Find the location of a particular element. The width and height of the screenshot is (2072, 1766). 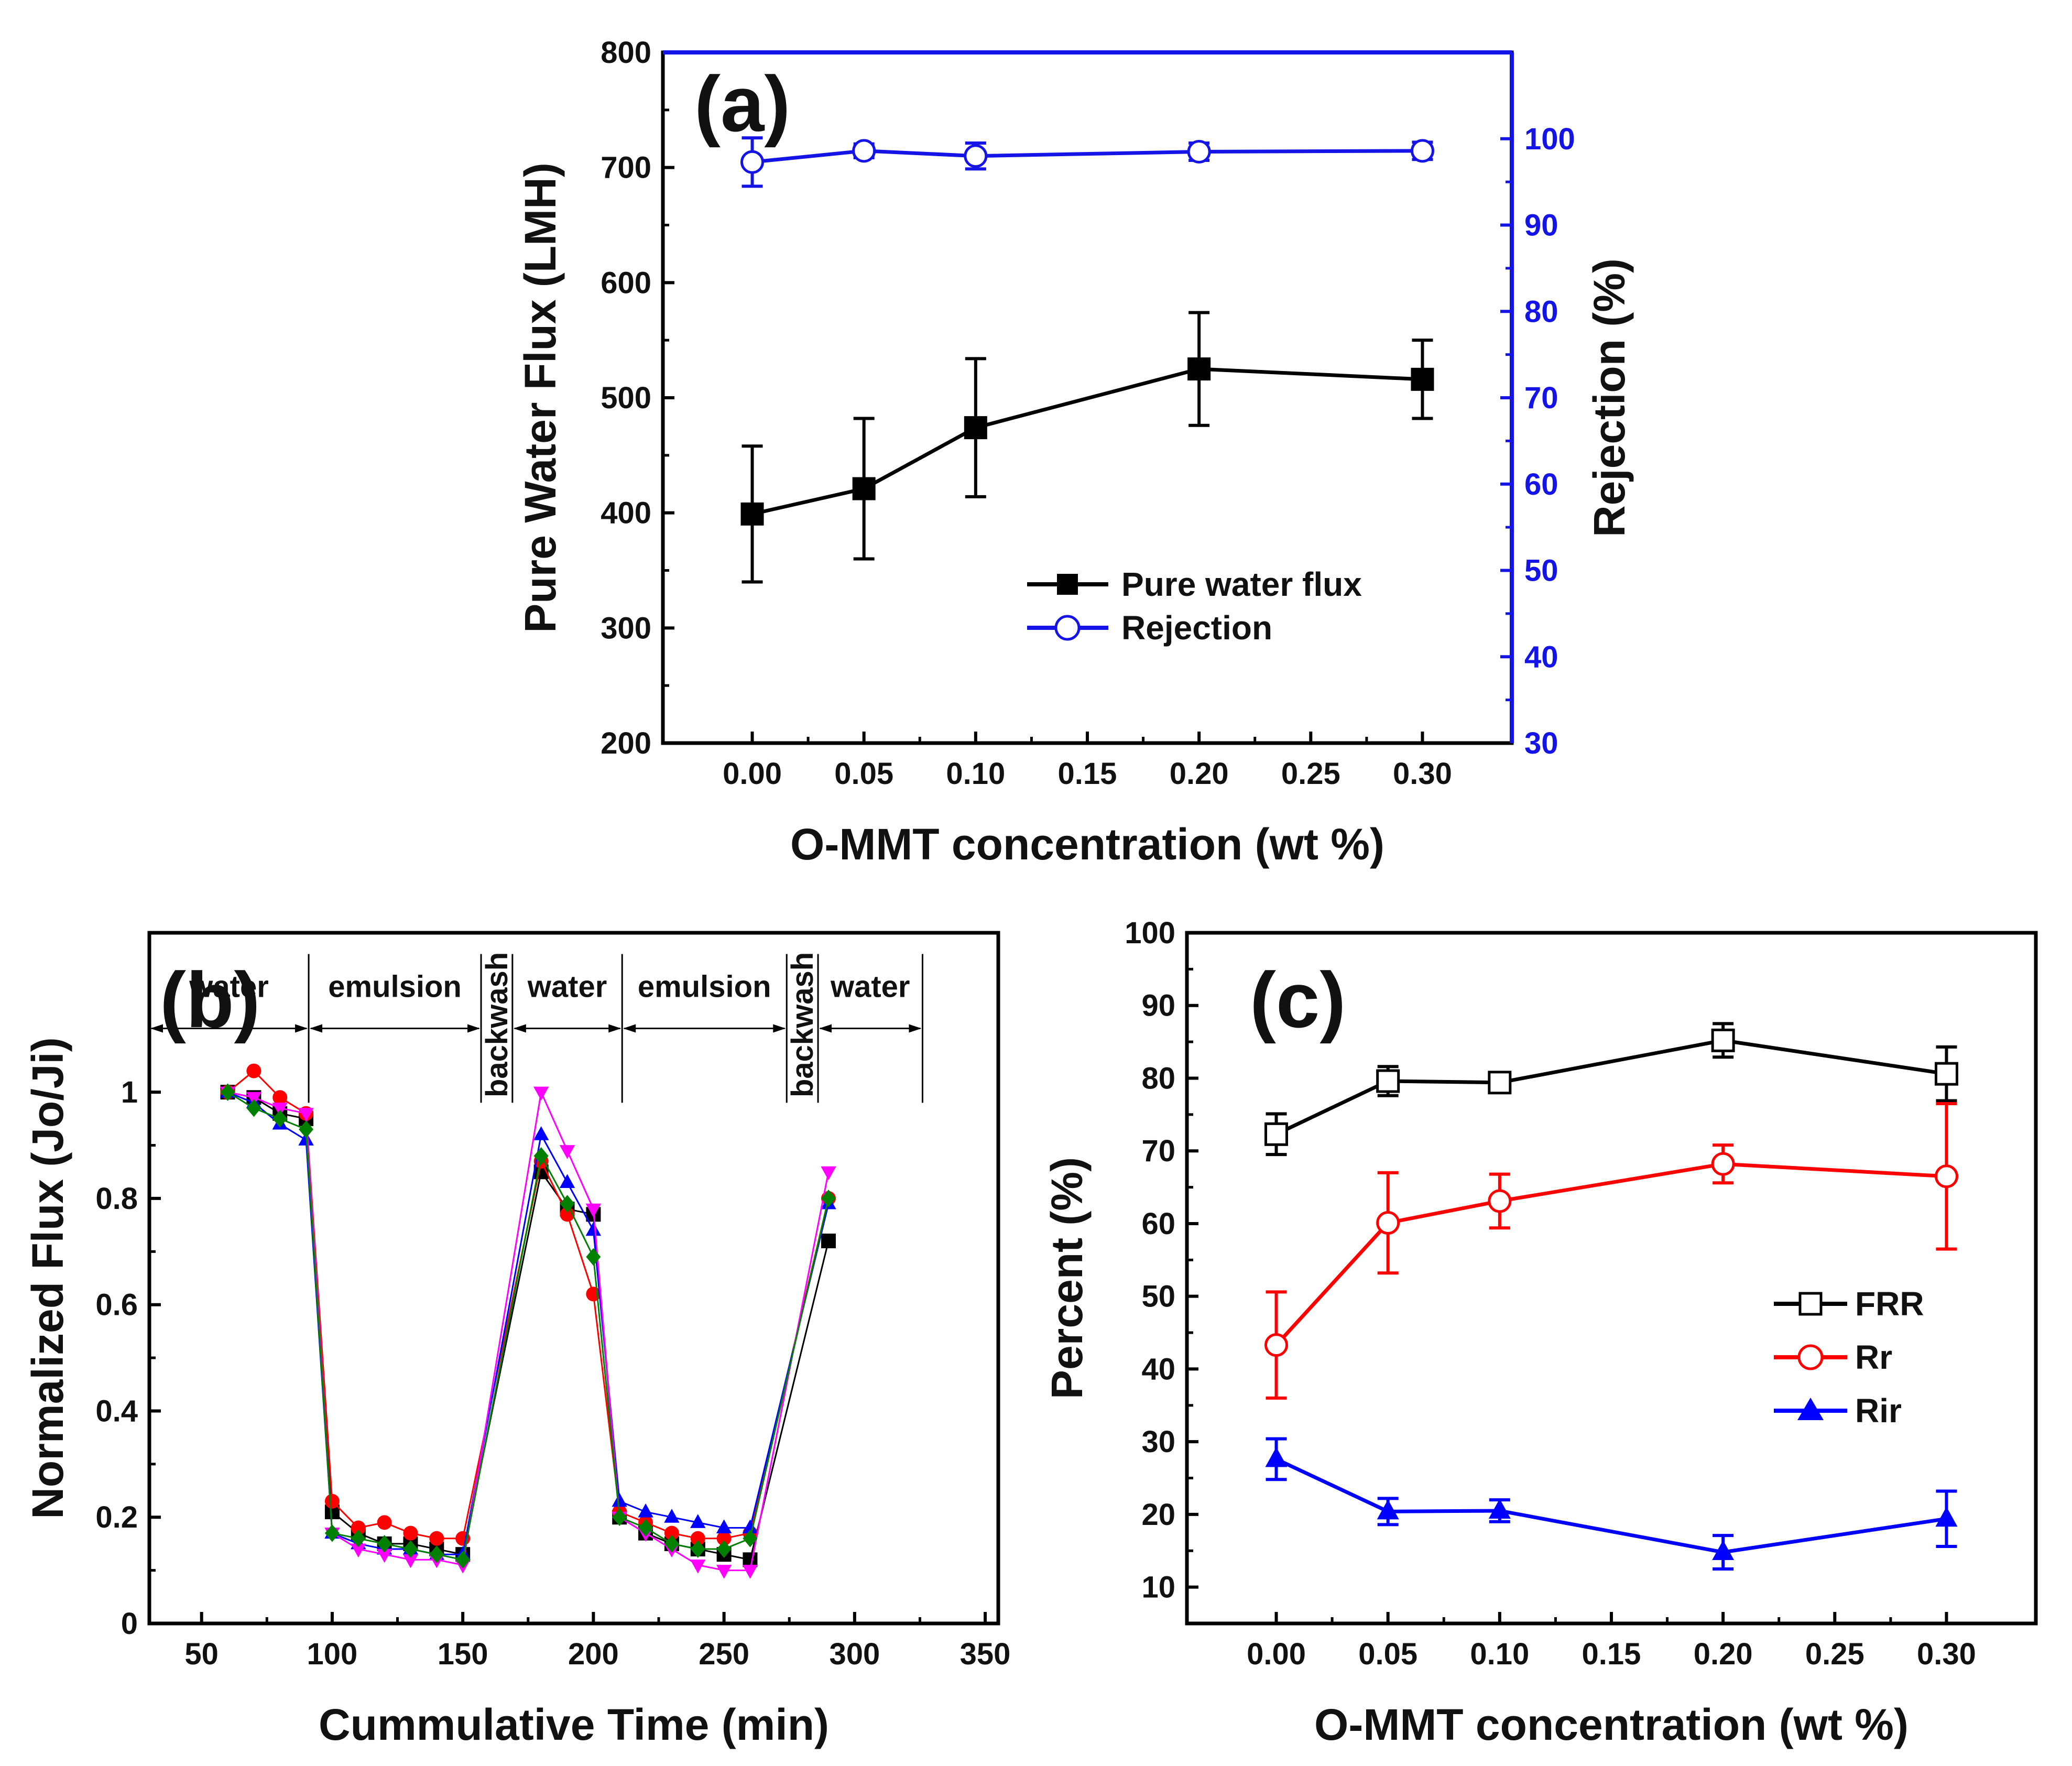

series-line-0-20-wt is located at coordinates (528, 1330).